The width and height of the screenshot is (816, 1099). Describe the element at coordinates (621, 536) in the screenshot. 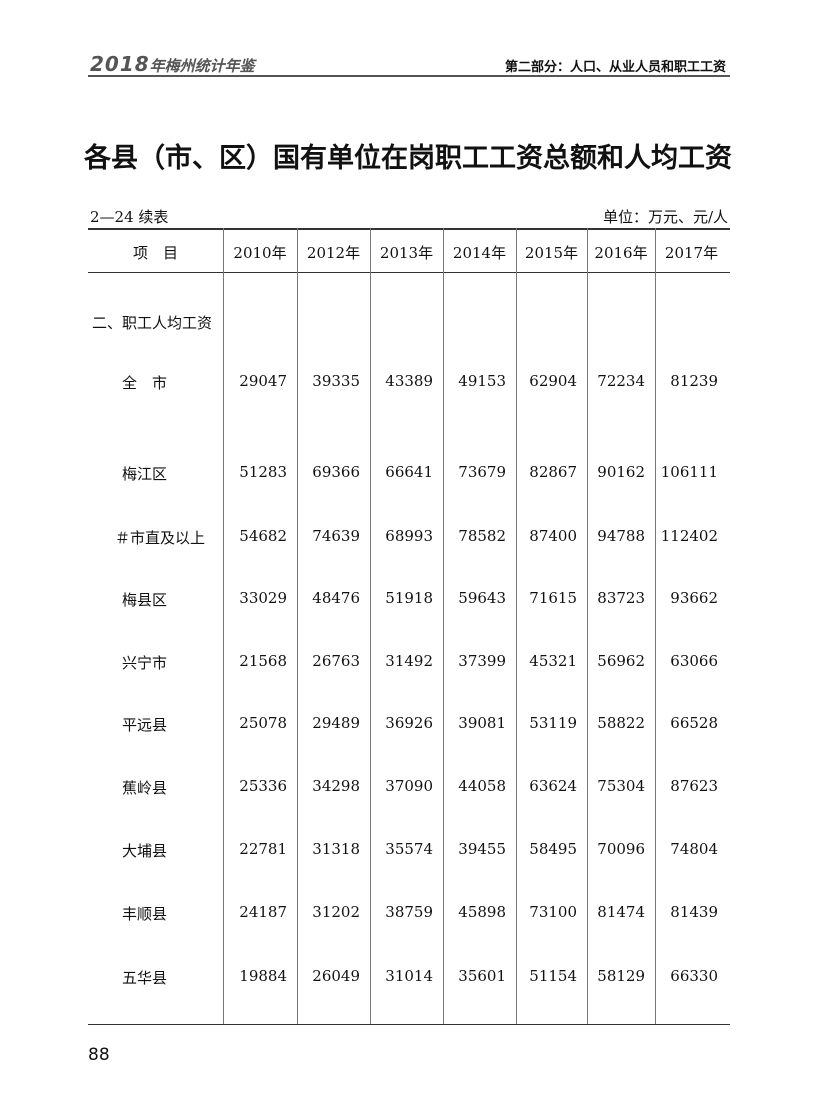

I see `table-cell: 94788` at that location.